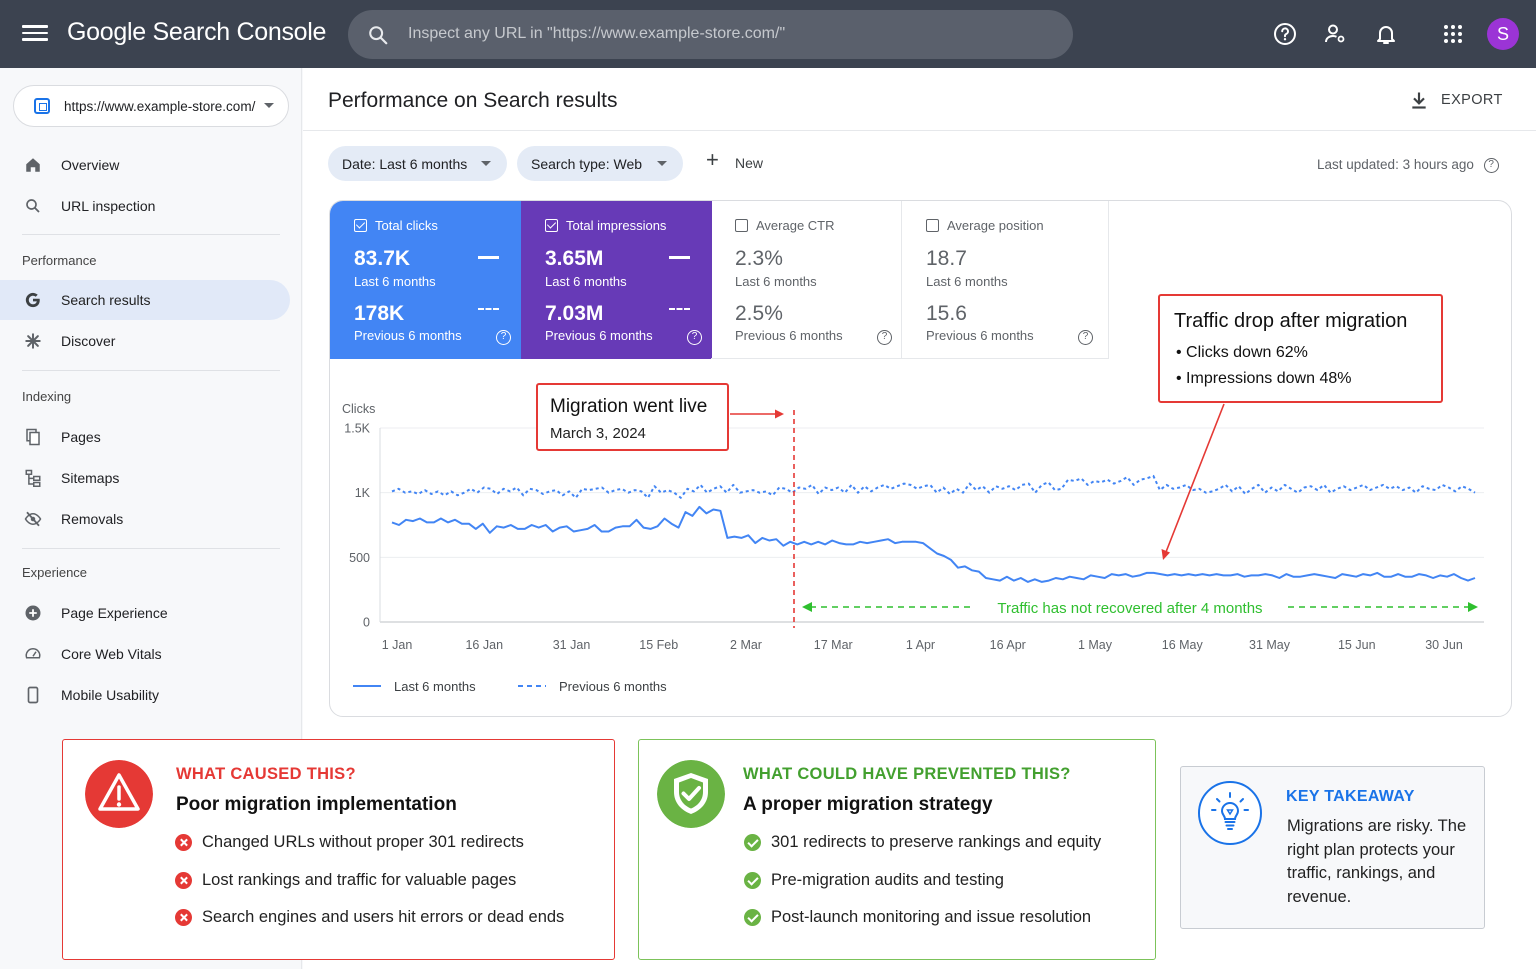 This screenshot has width=1536, height=969. What do you see at coordinates (145, 165) in the screenshot?
I see `sidebar-item-overview: Overview` at bounding box center [145, 165].